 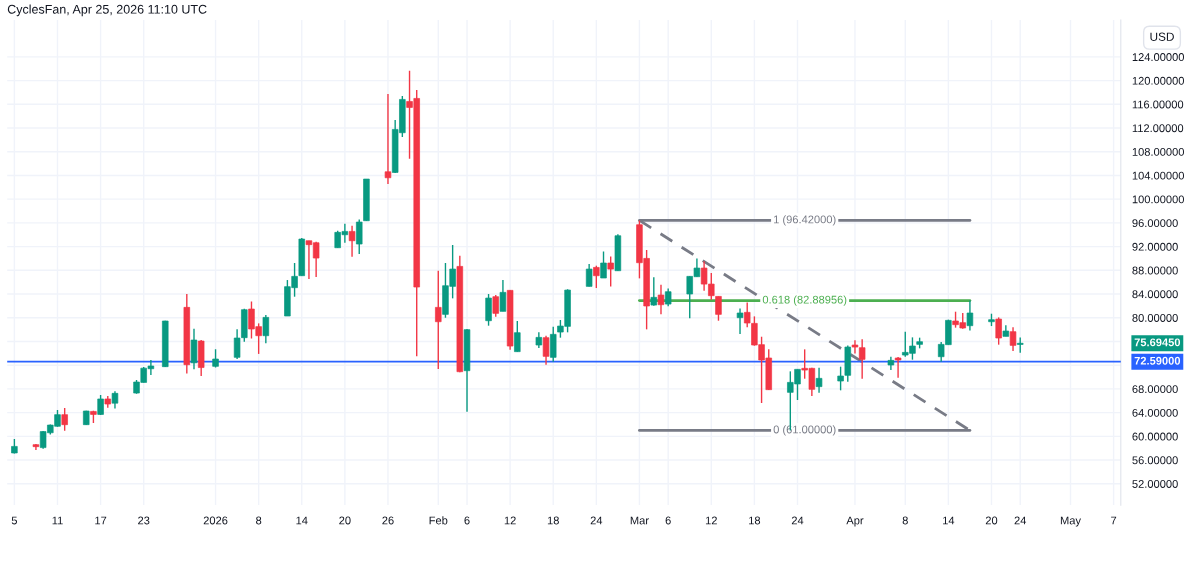 What do you see at coordinates (1155, 460) in the screenshot?
I see `y-tick-label: 56.00000` at bounding box center [1155, 460].